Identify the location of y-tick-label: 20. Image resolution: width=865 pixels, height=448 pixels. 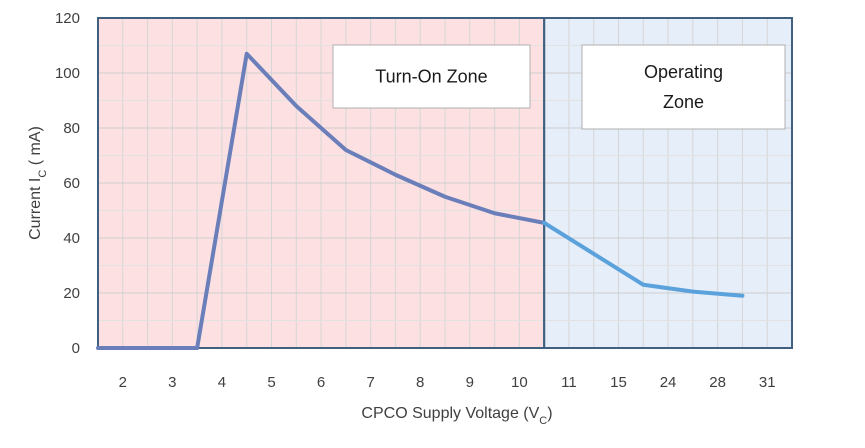
(71, 293).